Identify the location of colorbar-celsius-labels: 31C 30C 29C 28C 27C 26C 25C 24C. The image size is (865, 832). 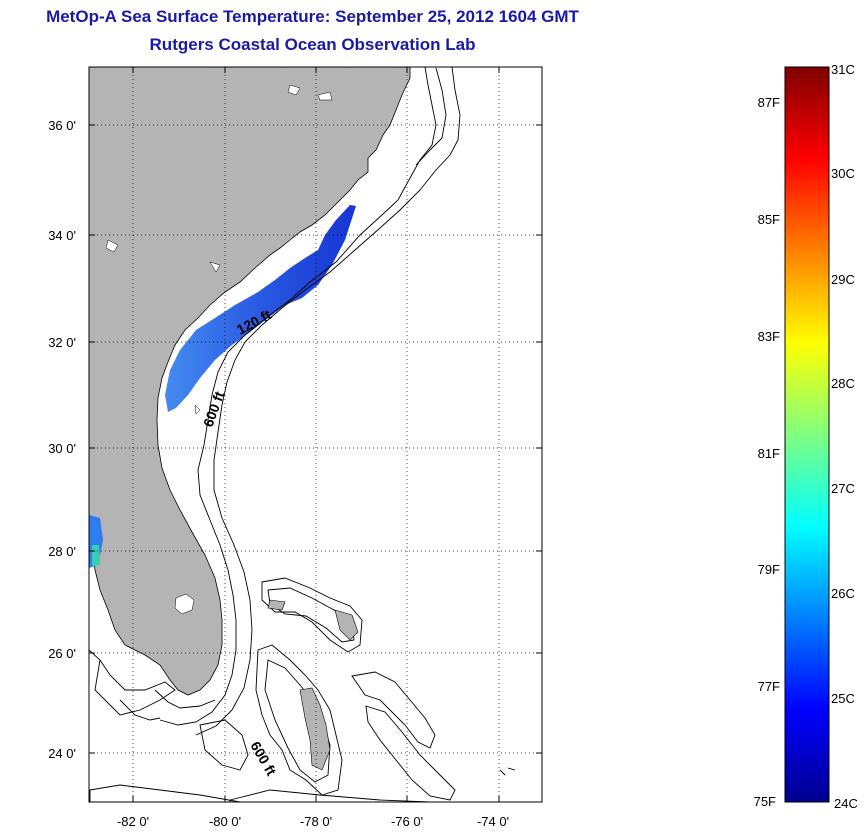
(844, 436).